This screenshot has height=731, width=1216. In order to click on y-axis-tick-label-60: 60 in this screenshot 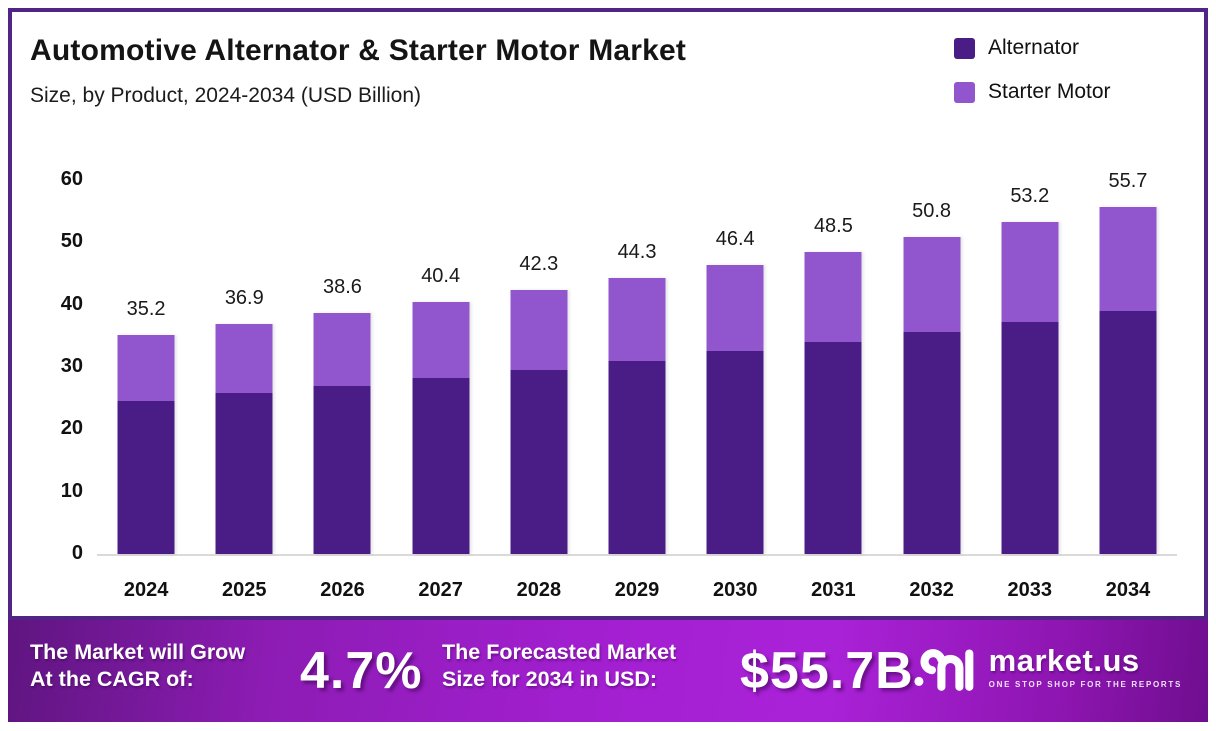, I will do `click(71, 179)`.